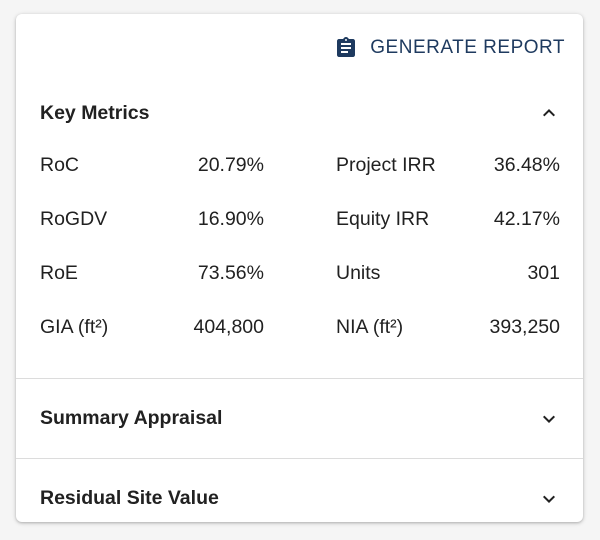 The image size is (600, 540). I want to click on summary-appraisal-section: Summary Appraisal, so click(299, 418).